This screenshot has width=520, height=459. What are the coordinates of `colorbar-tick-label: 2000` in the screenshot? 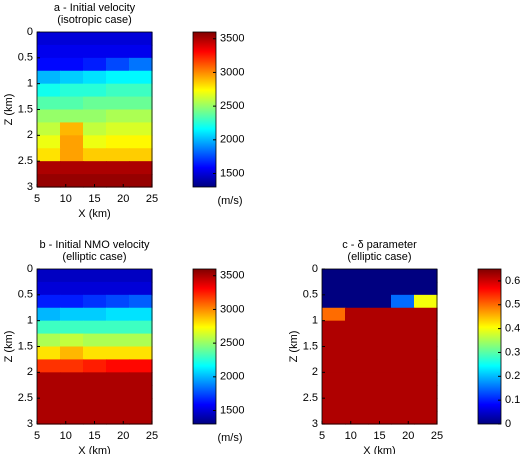 It's located at (232, 377).